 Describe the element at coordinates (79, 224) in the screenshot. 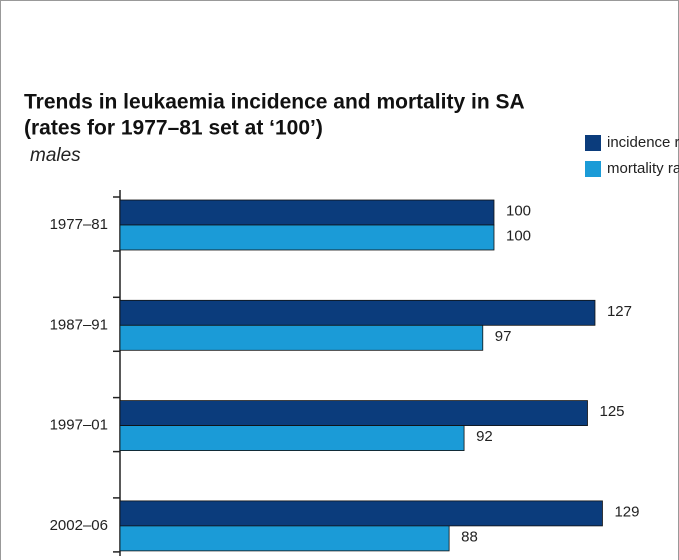

I see `y-tick-label: 1977–81` at that location.